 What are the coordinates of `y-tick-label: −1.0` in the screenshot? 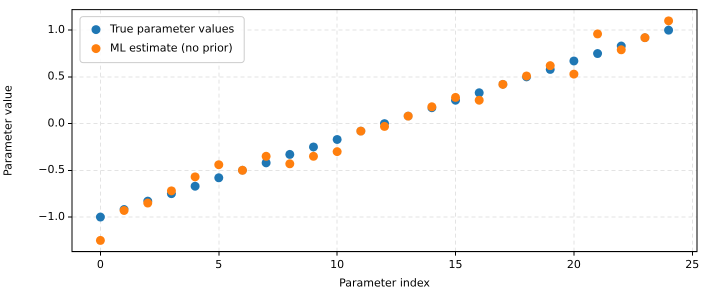 It's located at (51, 216).